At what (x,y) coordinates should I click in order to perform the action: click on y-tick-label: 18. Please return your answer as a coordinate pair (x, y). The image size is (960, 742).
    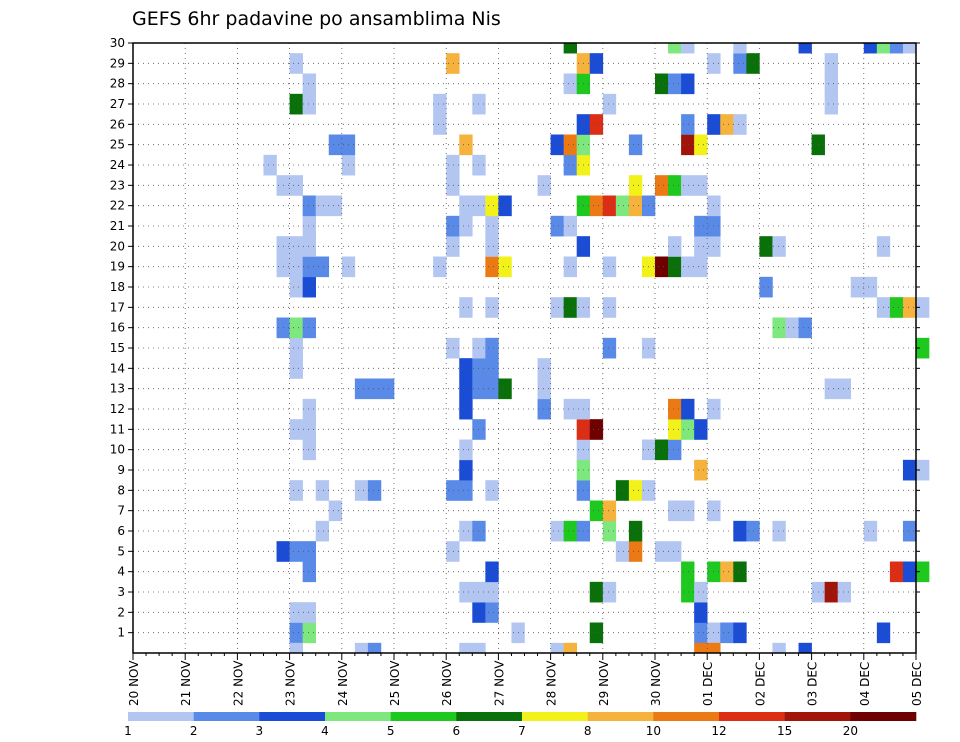
    Looking at the image, I should click on (117, 287).